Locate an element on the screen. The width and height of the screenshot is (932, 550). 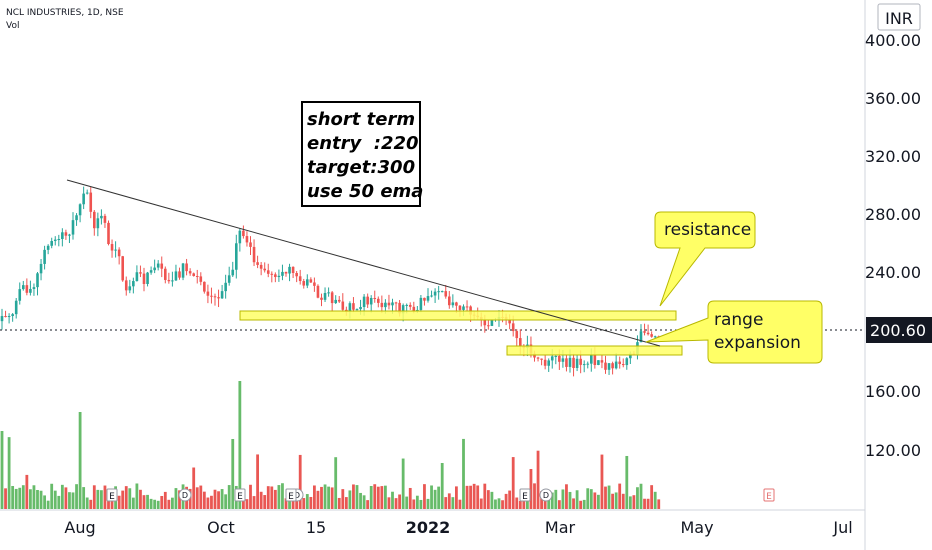
note-line-1: short term is located at coordinates (361, 119).